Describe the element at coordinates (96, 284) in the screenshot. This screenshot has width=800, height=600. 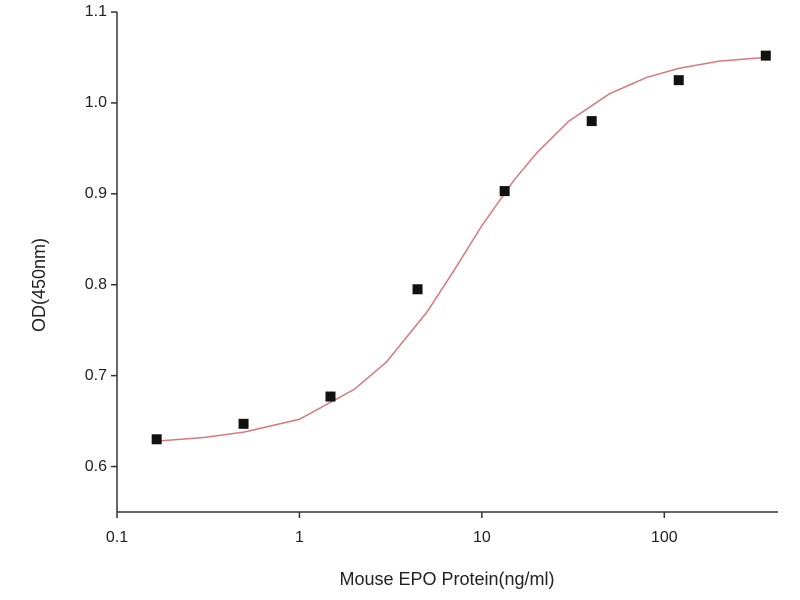
I see `y-tick-label: 0.8` at that location.